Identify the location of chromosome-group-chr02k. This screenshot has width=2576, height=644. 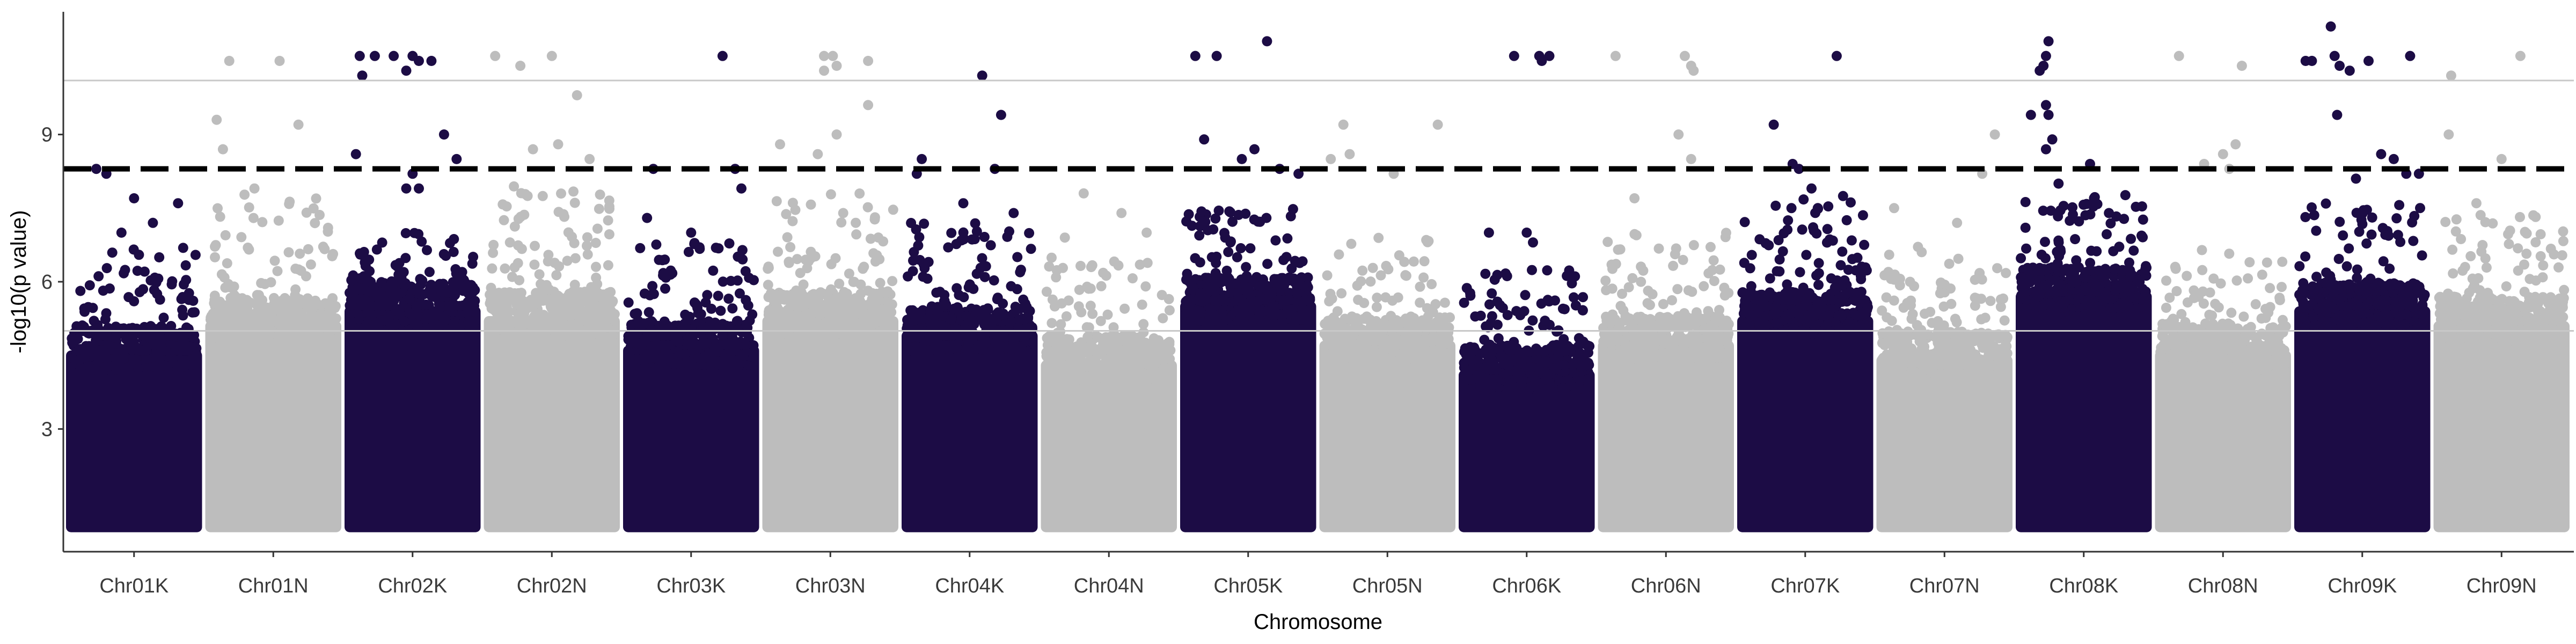
(413, 291).